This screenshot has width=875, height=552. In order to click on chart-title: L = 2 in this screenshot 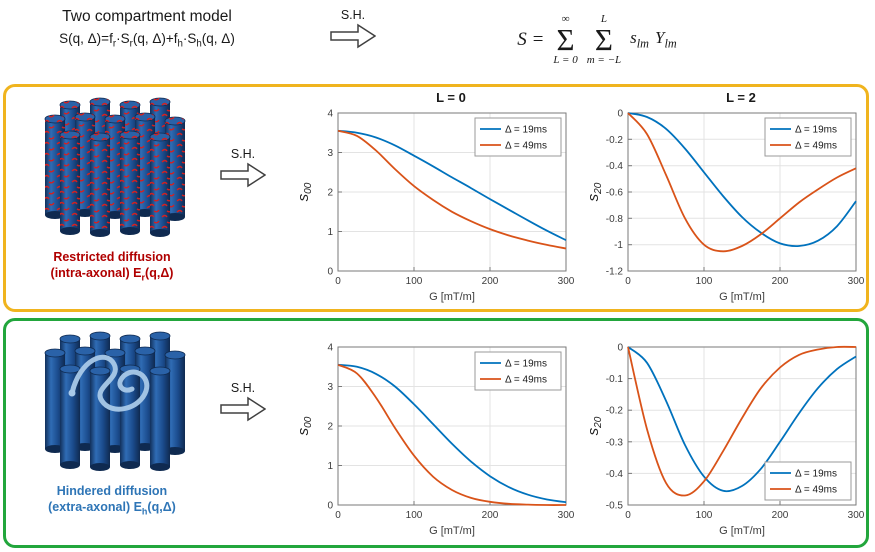, I will do `click(741, 97)`.